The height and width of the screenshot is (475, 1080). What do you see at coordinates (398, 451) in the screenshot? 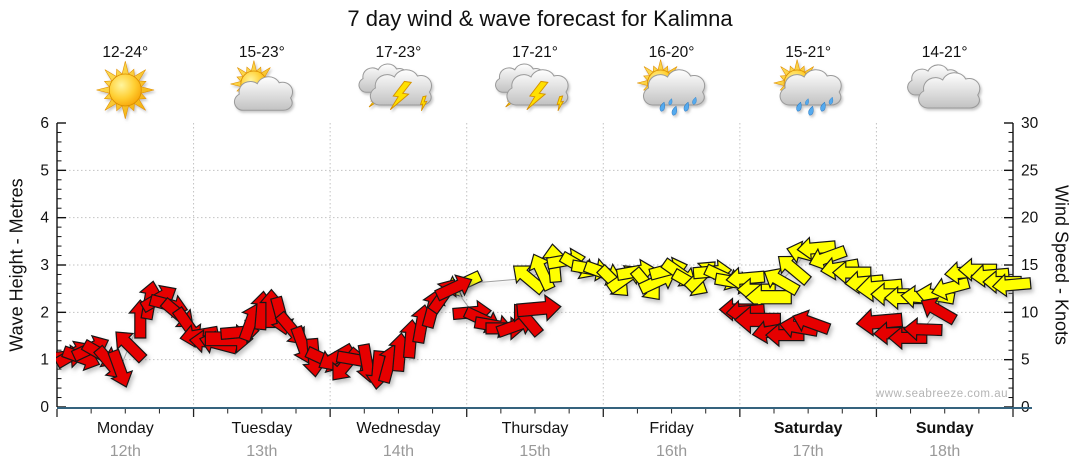
I see `day-date: 14th` at bounding box center [398, 451].